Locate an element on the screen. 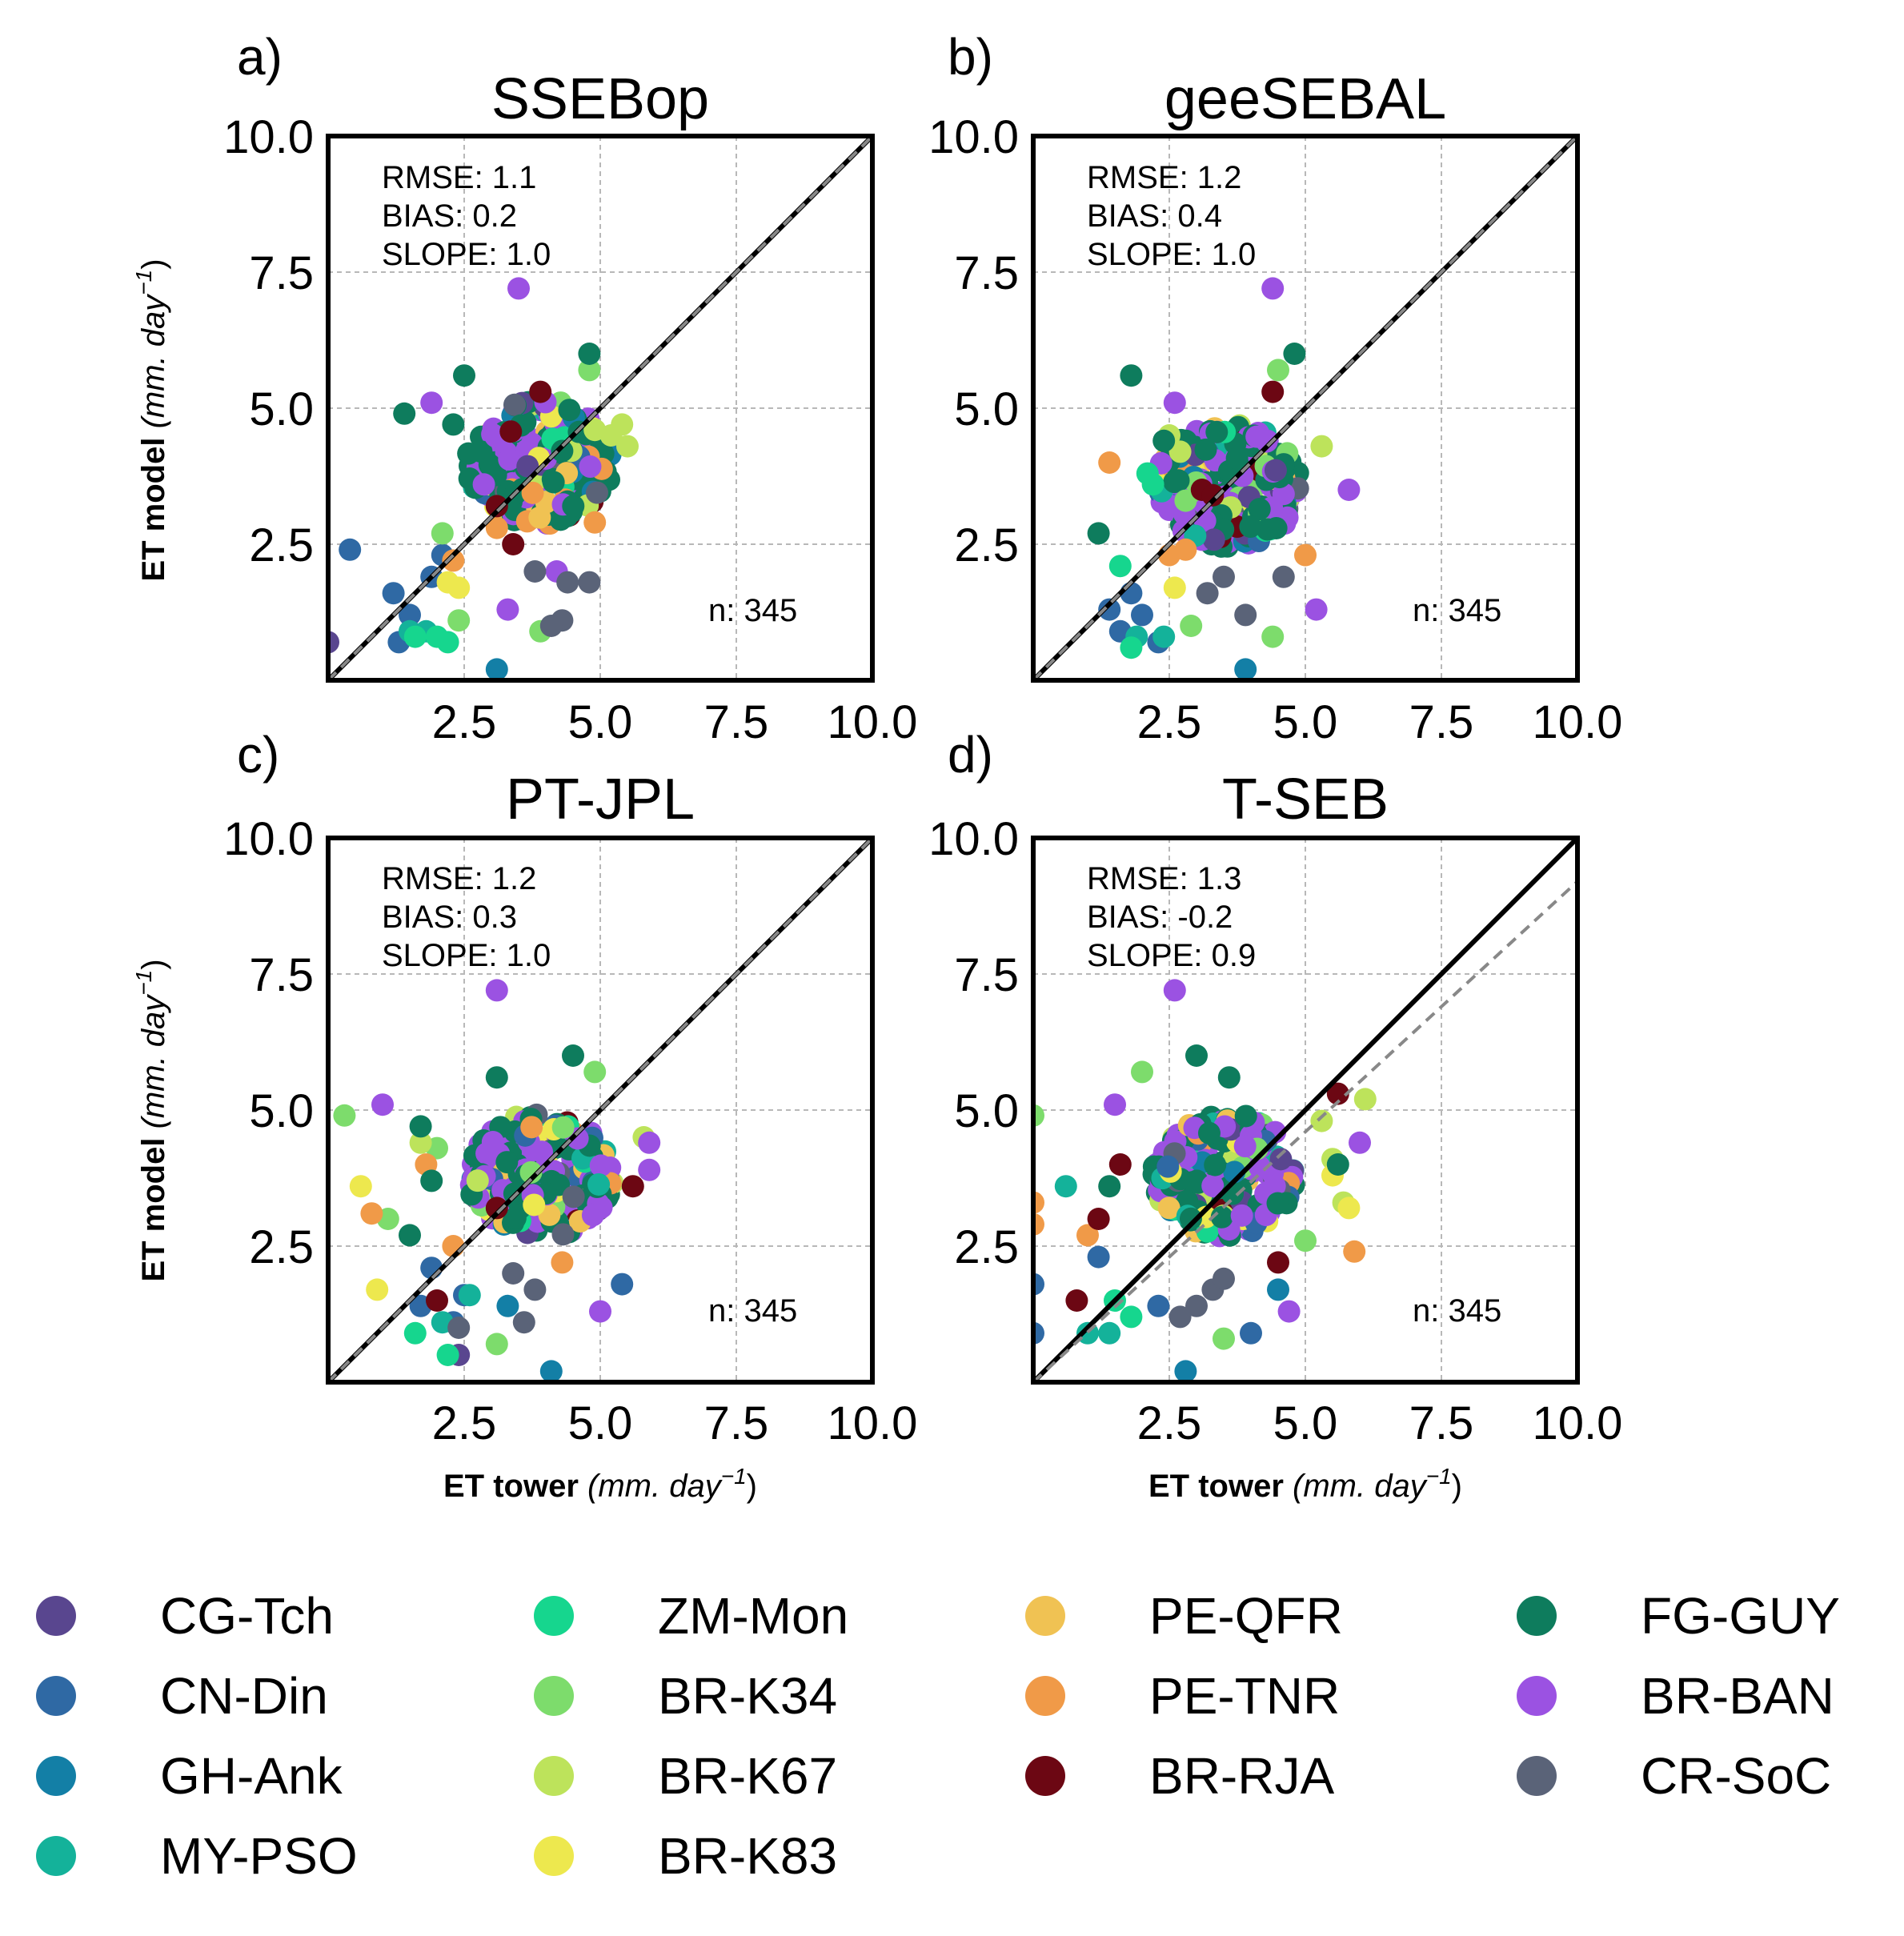 The height and width of the screenshot is (1936, 1904). legend-item: BR-BAN is located at coordinates (1675, 1696).